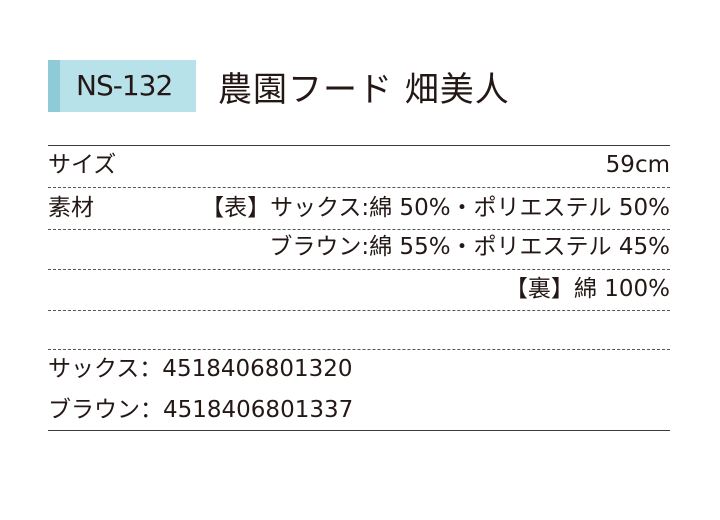 The width and height of the screenshot is (720, 520). What do you see at coordinates (201, 410) in the screenshot?
I see `jan-code-brown: ブラウン：4518406801337` at bounding box center [201, 410].